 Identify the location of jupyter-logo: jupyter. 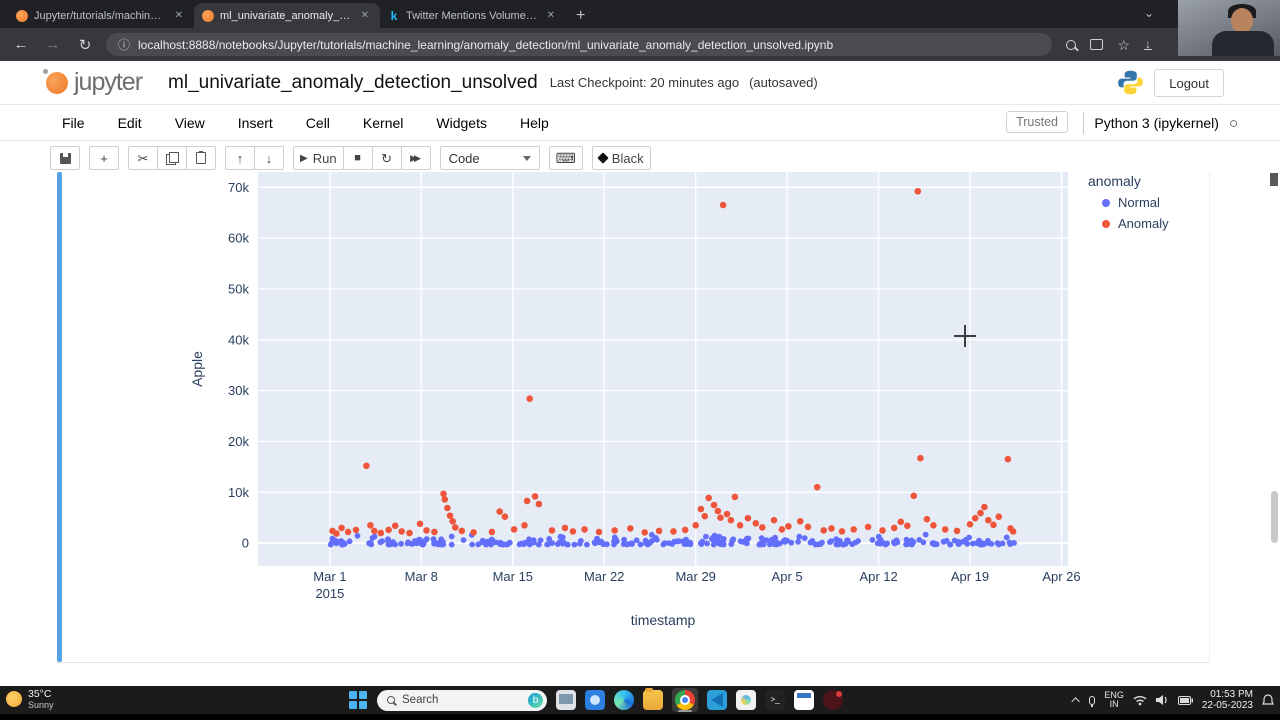
(93, 82).